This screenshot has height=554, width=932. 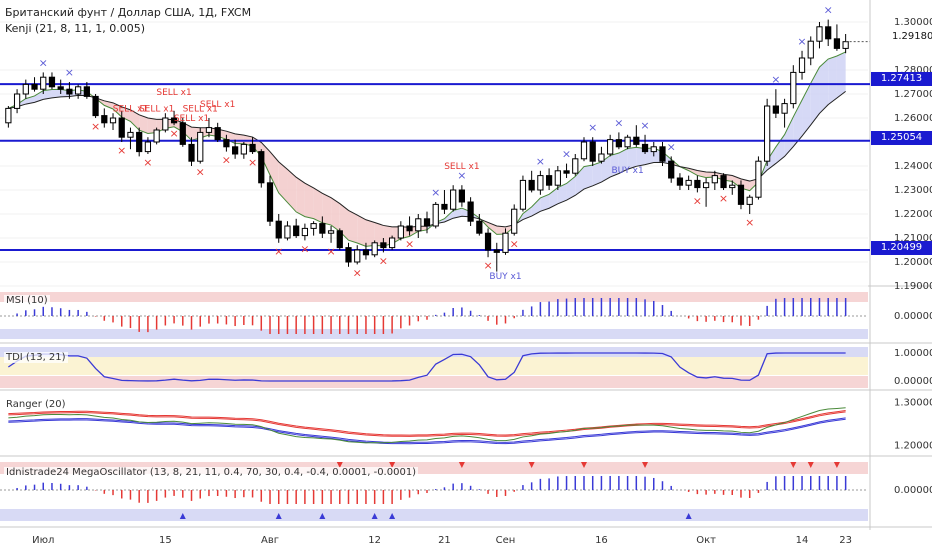 I want to click on level-tag-3: 1.20499, so click(x=901, y=248).